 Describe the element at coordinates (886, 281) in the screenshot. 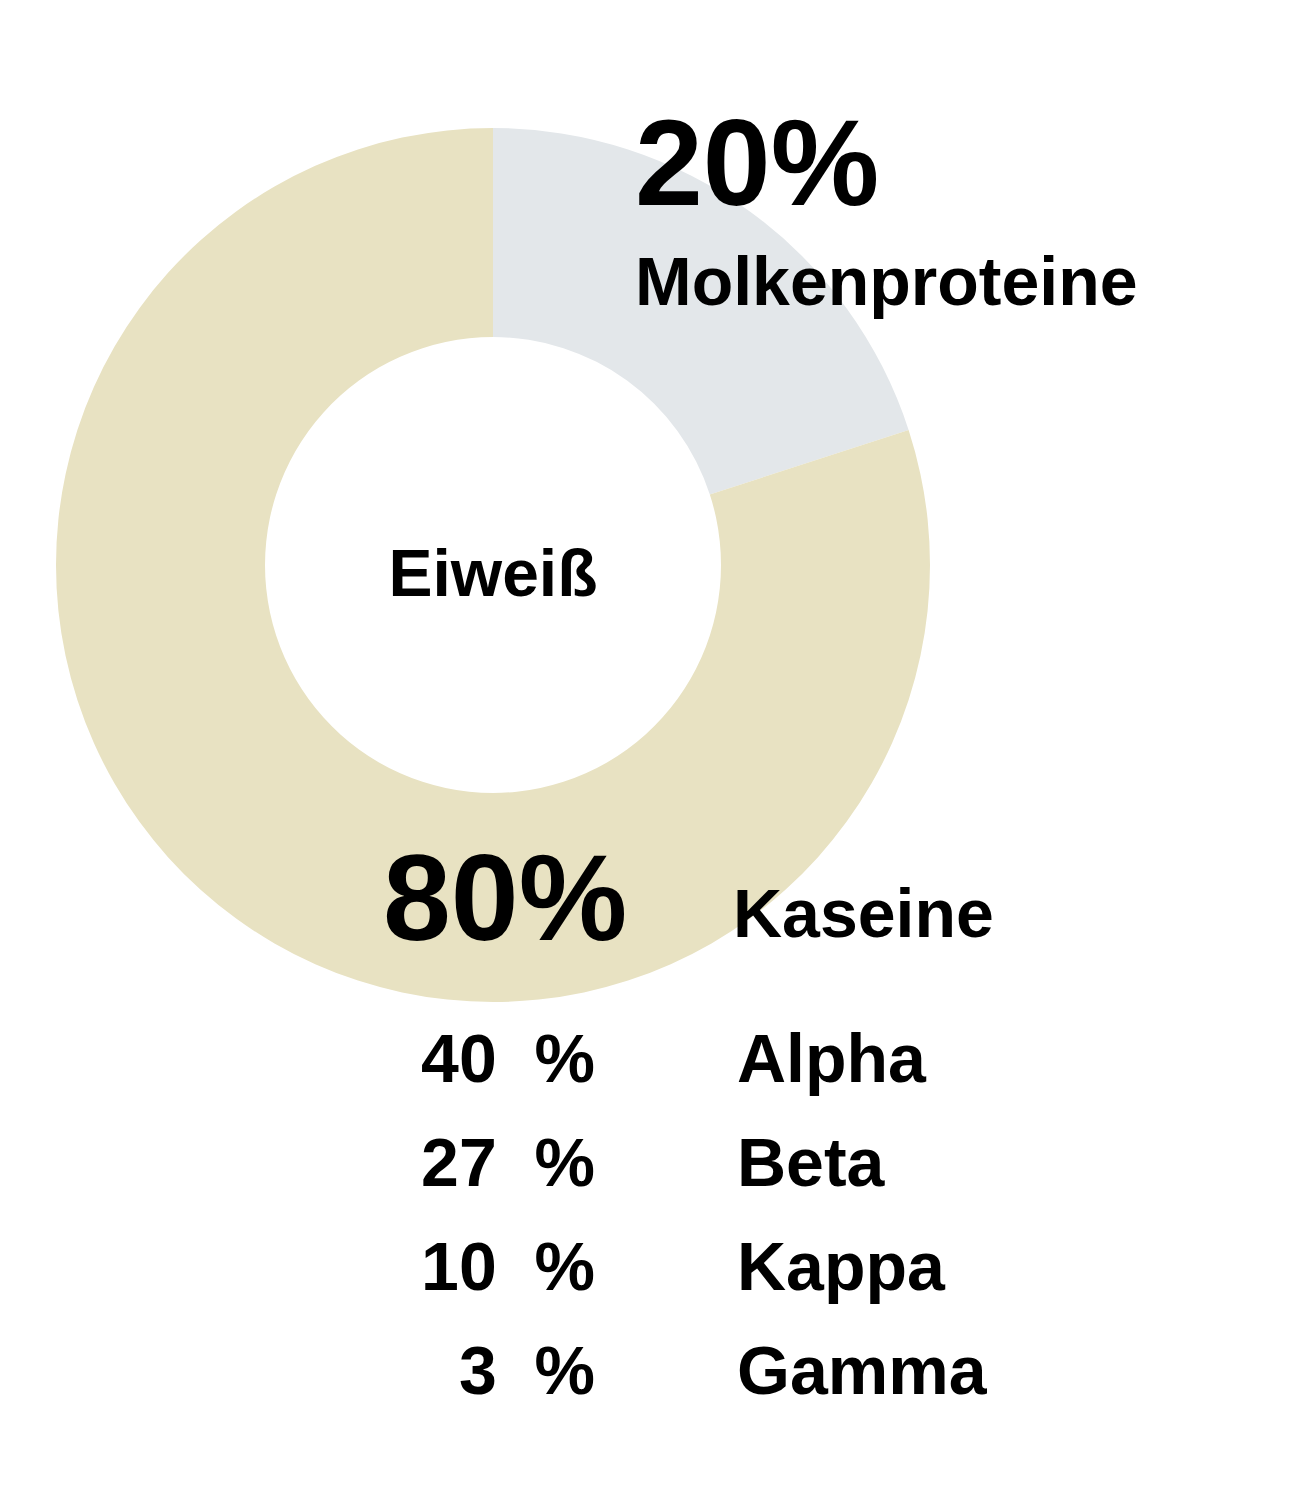

I see `slice-label: Molkenproteine` at that location.